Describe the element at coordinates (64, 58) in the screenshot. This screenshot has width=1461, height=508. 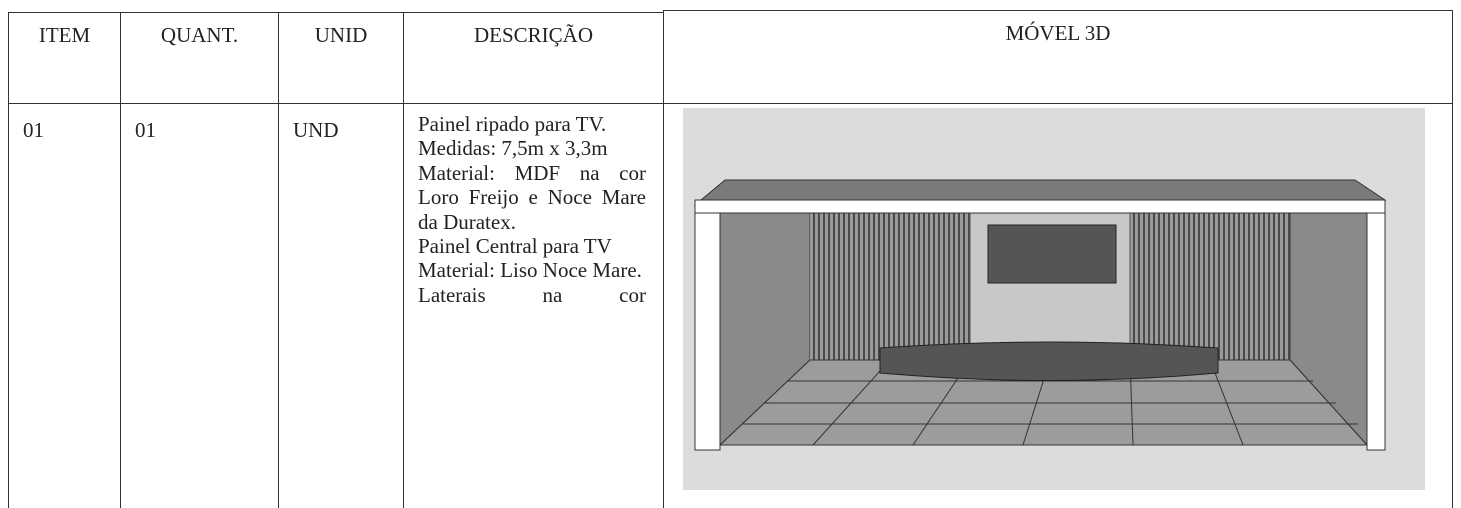
I see `header-cell: ITEM` at that location.